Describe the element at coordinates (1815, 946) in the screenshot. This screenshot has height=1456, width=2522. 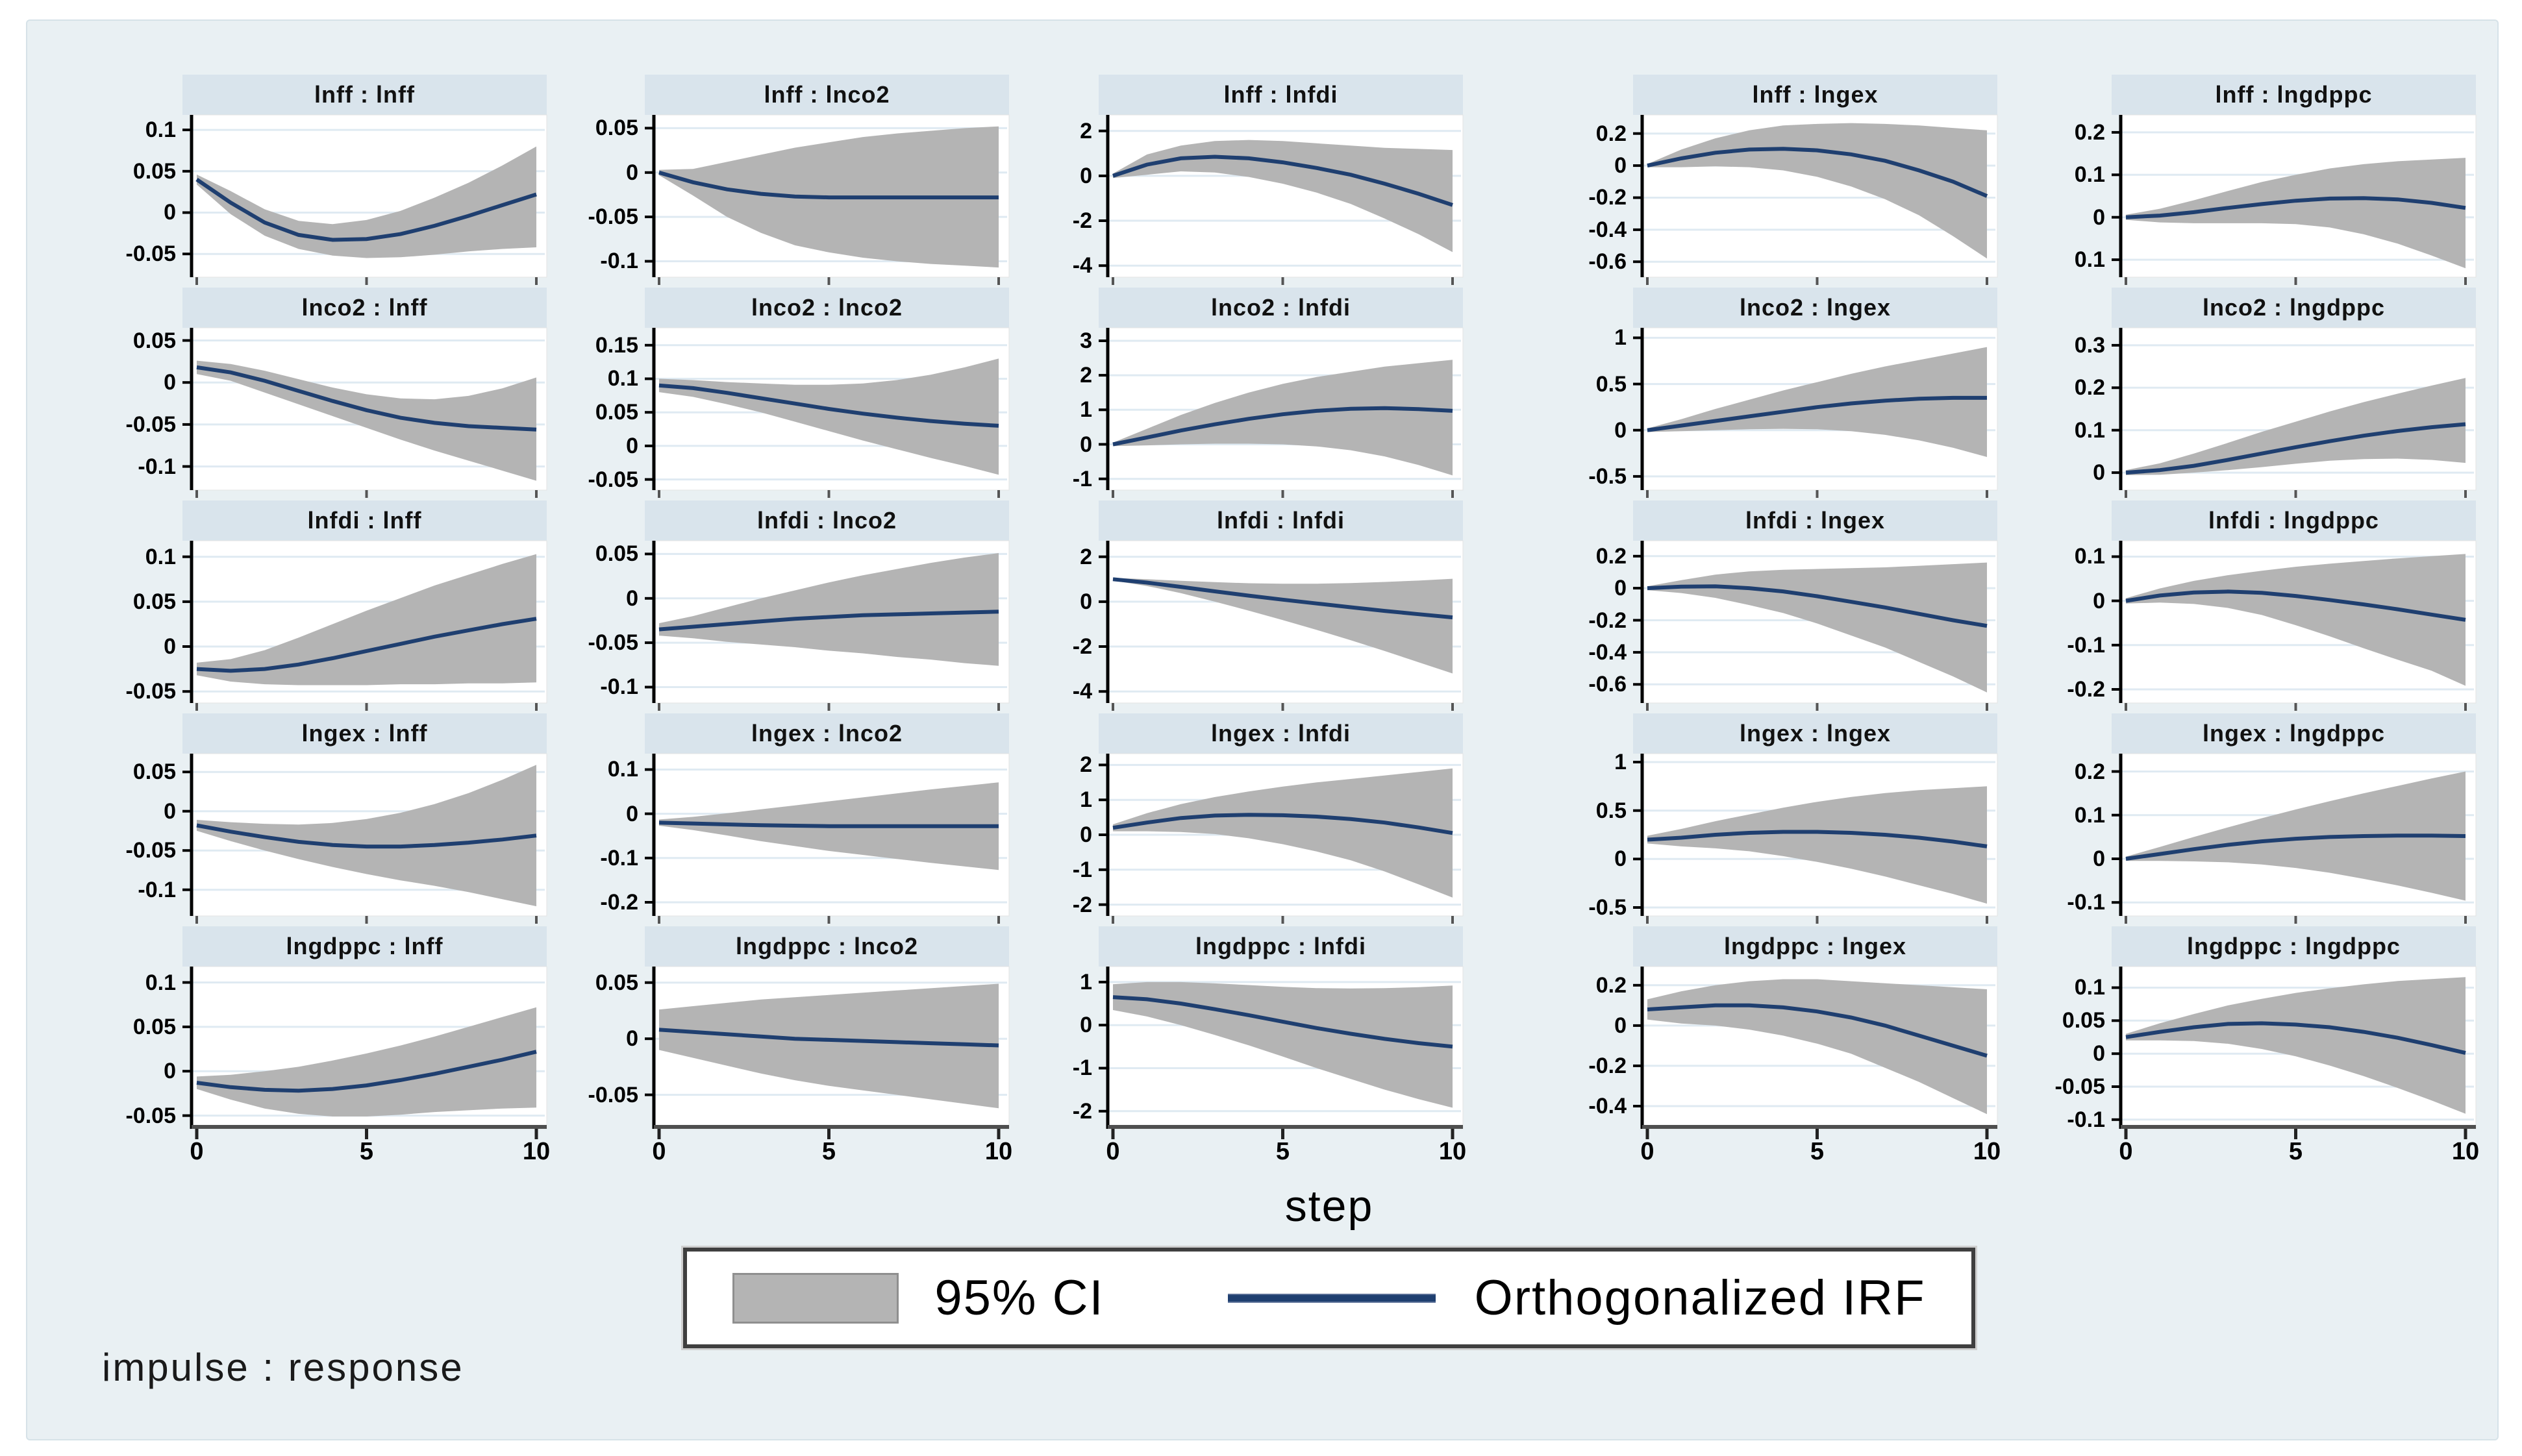
I see `subplot-title: lngdppc : lngex` at that location.